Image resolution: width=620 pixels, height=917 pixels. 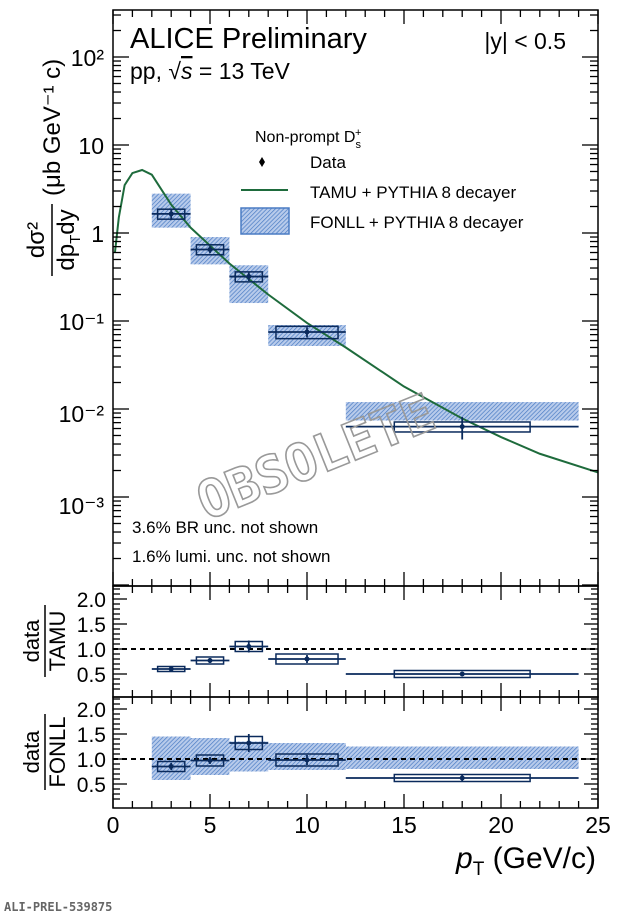 I want to click on legend-fonll-box-icon, so click(x=265, y=221).